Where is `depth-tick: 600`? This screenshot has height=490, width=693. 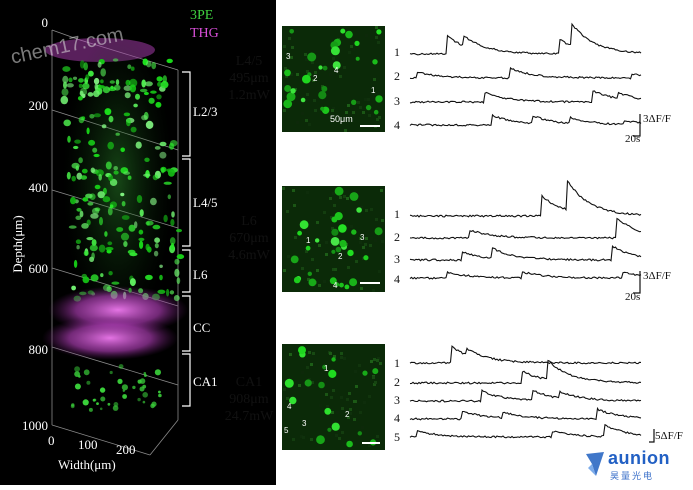
depth-tick: 600 is located at coordinates (38, 268).